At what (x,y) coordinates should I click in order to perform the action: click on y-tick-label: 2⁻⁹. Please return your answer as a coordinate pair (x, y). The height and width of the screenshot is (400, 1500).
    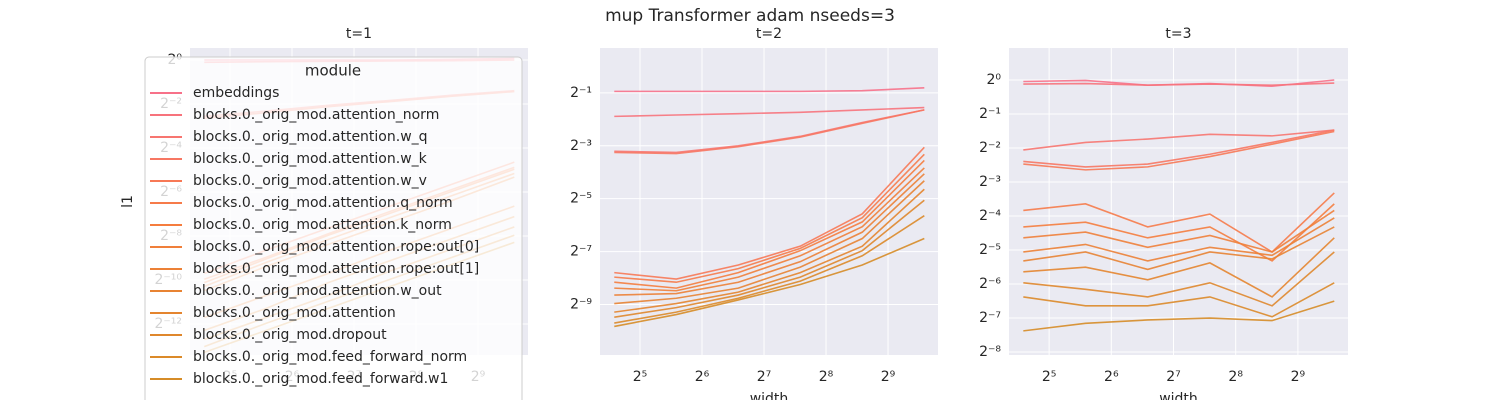
    Looking at the image, I should click on (581, 304).